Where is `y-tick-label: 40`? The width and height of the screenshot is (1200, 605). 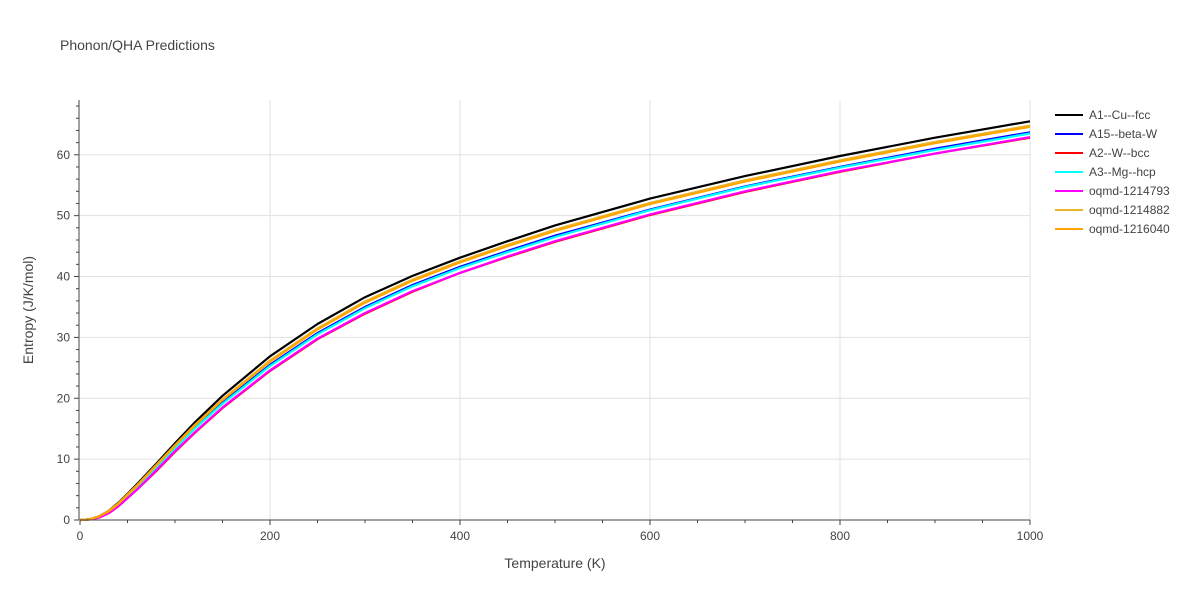 y-tick-label: 40 is located at coordinates (64, 277).